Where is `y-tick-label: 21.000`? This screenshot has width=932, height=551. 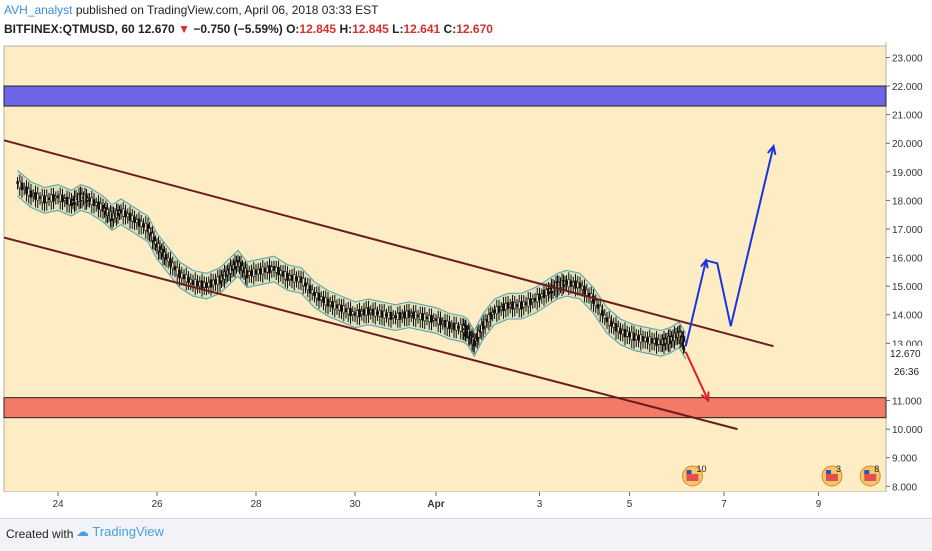 y-tick-label: 21.000 is located at coordinates (907, 116).